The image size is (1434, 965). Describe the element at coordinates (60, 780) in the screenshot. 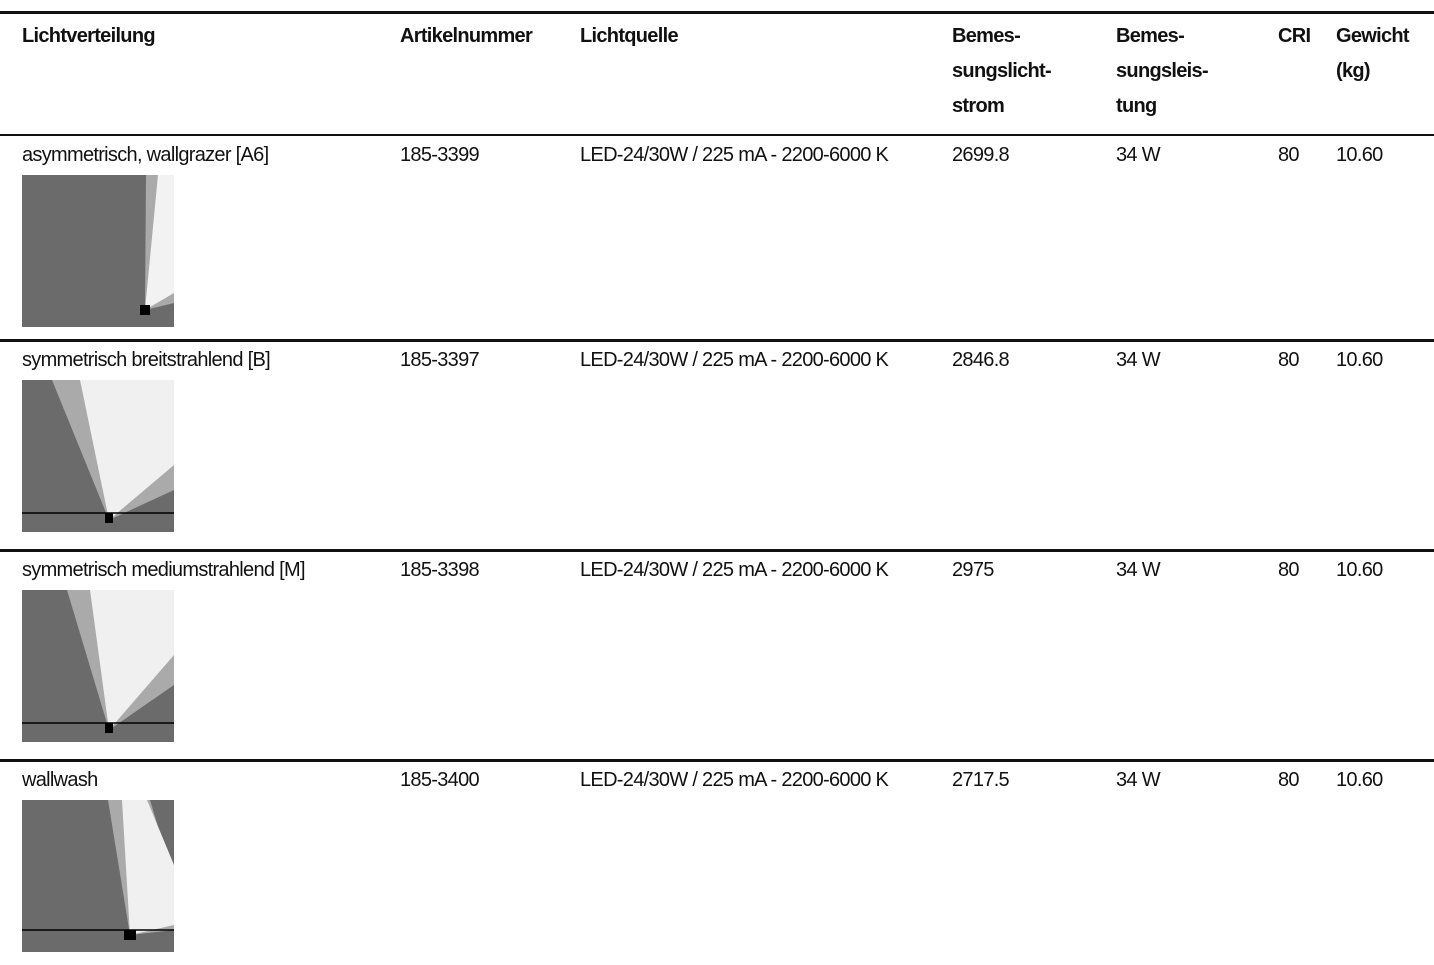

I see `table-cell: wallwash` at that location.